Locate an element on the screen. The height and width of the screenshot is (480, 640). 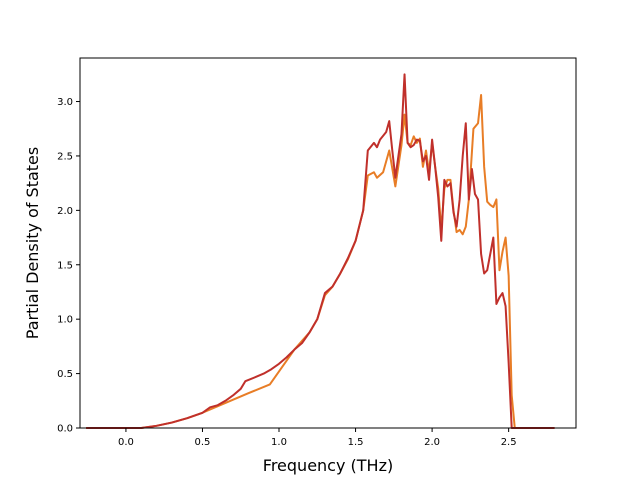
x-tick-label: 0.5 is located at coordinates (203, 442).